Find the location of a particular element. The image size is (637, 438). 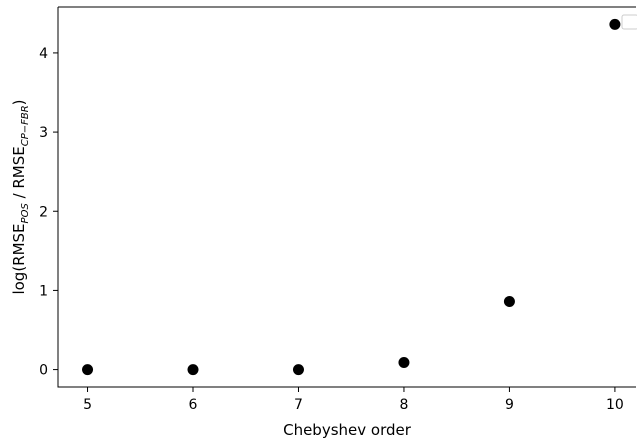

x-tick-label: 9 is located at coordinates (509, 405).